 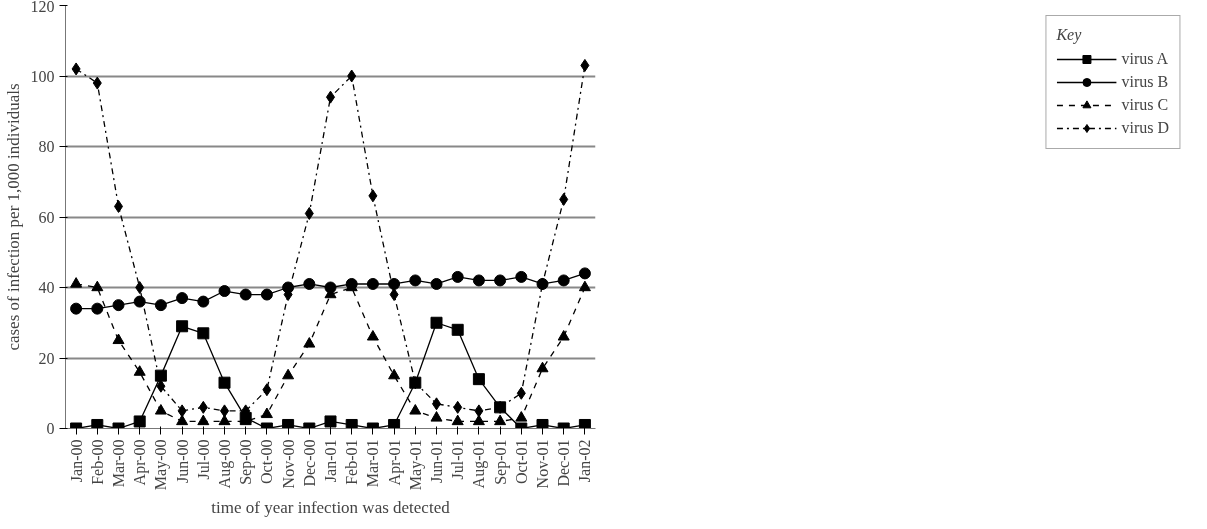 I want to click on y-tick-label: 100, so click(x=42, y=76).